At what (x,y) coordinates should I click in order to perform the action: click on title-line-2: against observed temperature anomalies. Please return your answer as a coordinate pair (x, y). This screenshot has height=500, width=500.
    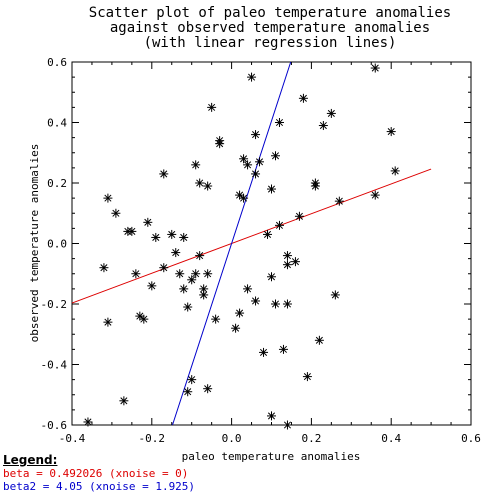
    Looking at the image, I should click on (270, 28).